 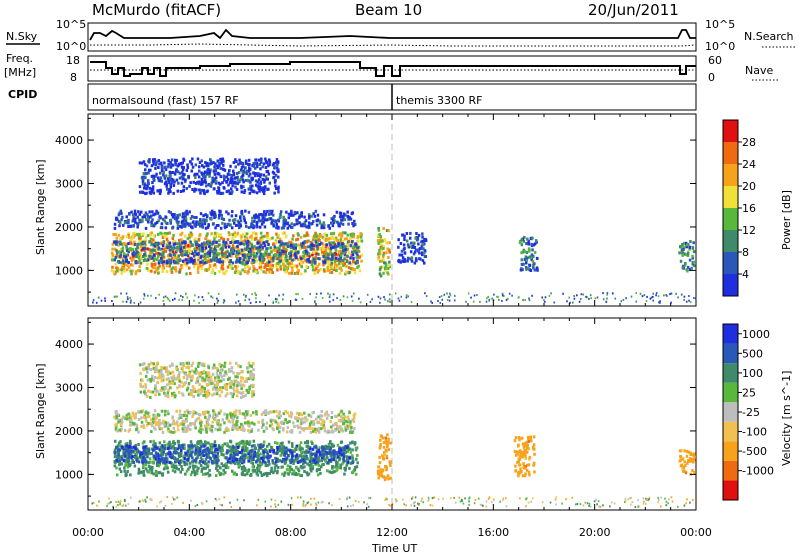 I want to click on colorbar-swatch, so click(x=730, y=153).